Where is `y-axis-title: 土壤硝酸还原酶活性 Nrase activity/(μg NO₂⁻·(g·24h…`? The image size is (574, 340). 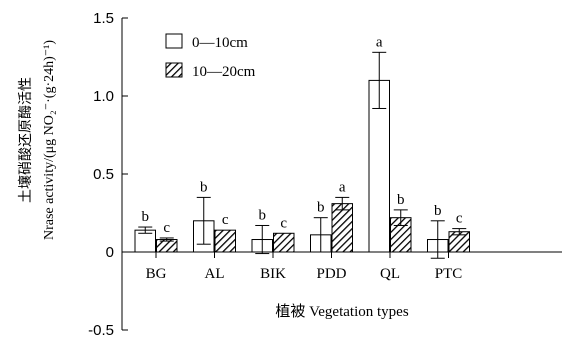 y-axis-title: 土壤硝酸还原酶活性 Nrase activity/(μg NO₂⁻·(g·24h… is located at coordinates (37, 140).